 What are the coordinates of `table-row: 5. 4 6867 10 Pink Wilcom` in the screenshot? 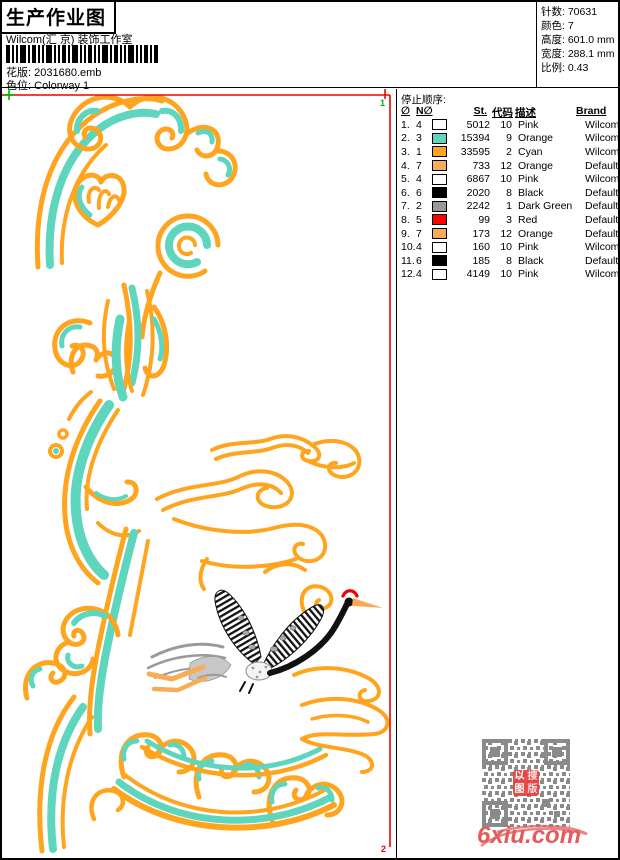 It's located at (510, 179).